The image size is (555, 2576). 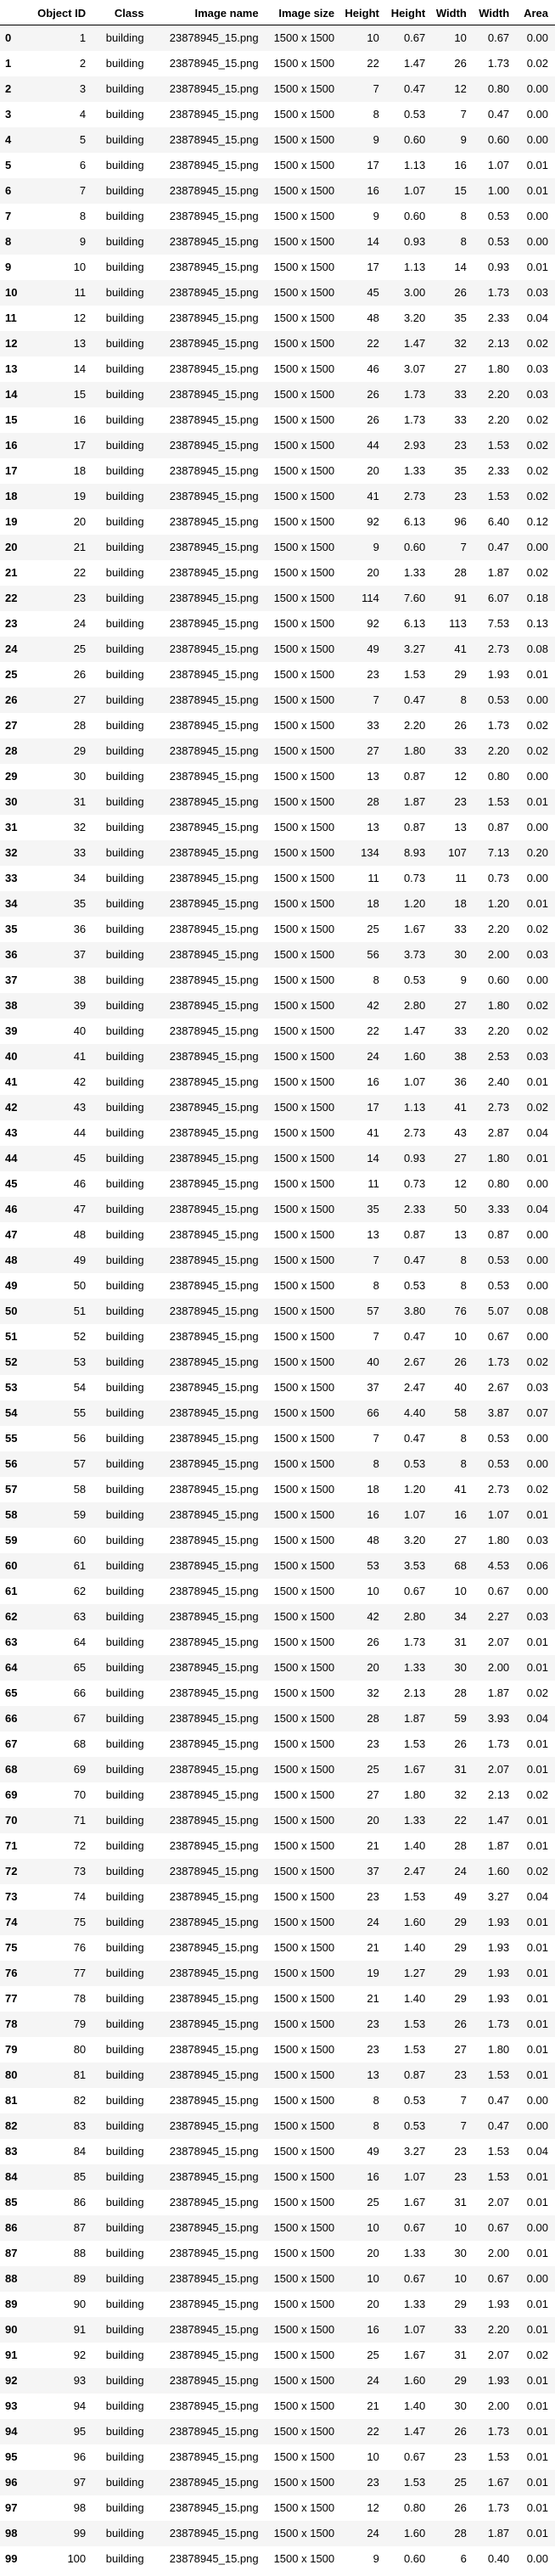 I want to click on object-id-cell: 11, so click(x=80, y=292).